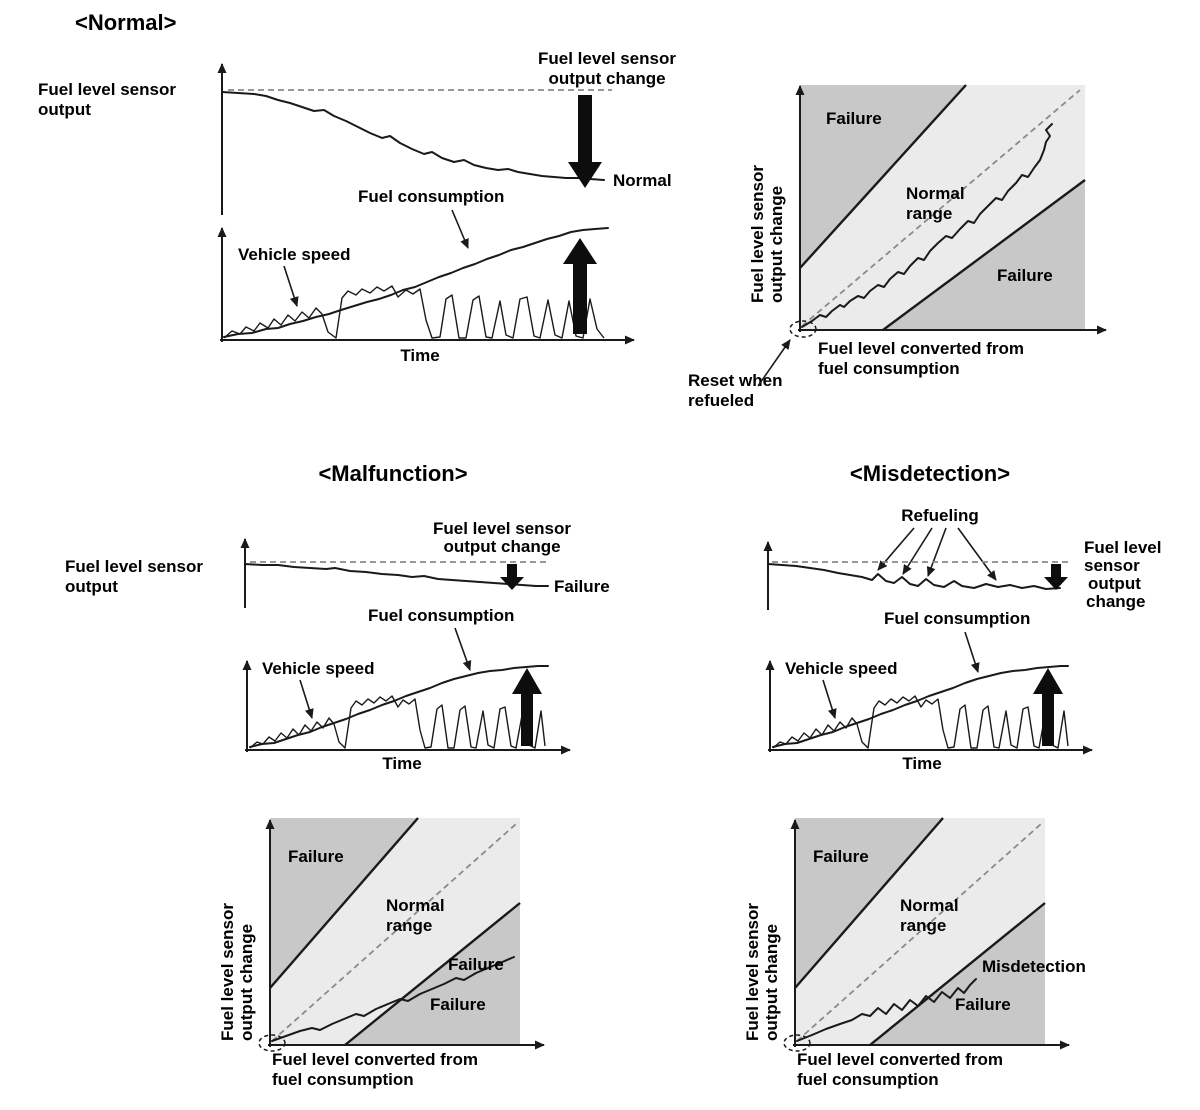  I want to click on diagonal-reference-line, so click(919, 932).